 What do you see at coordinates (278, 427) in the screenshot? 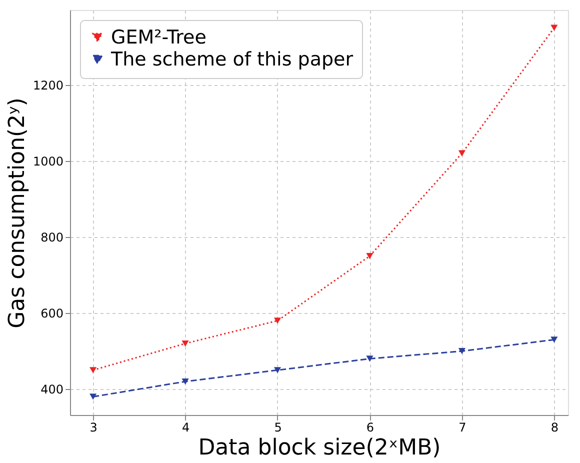
I see `x-tick-label: 5` at bounding box center [278, 427].